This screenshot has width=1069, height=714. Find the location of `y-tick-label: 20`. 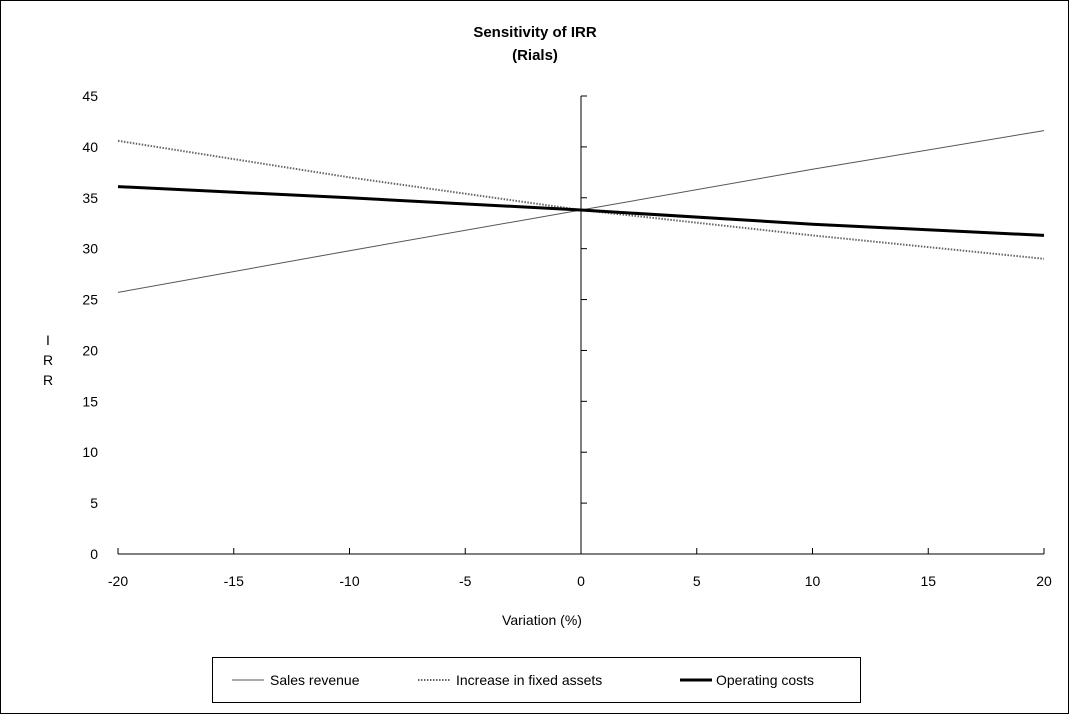

y-tick-label: 20 is located at coordinates (90, 350).